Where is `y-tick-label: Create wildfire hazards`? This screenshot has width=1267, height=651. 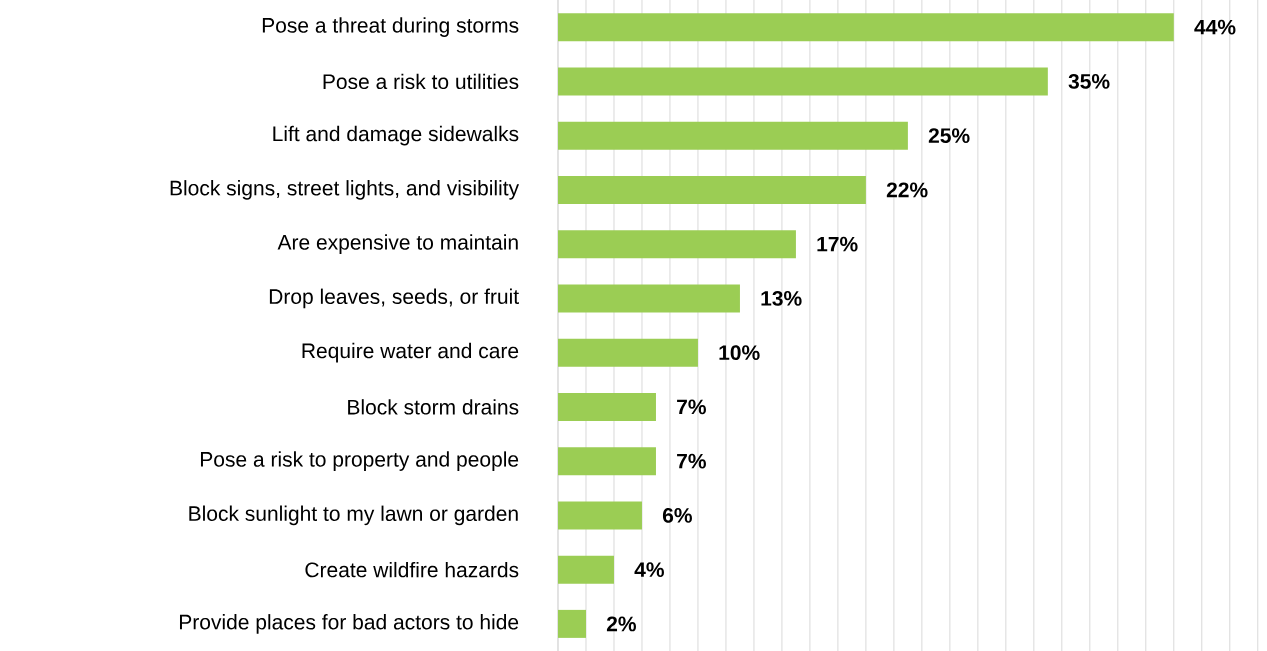 y-tick-label: Create wildfire hazards is located at coordinates (412, 569).